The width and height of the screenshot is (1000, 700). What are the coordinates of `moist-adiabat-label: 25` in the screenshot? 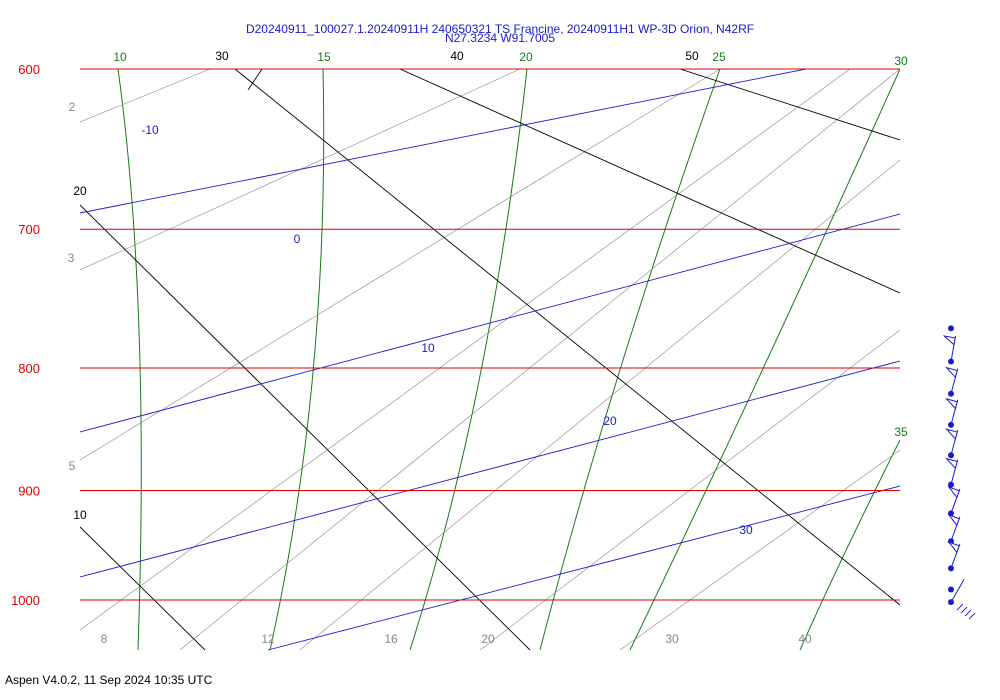 It's located at (719, 57).